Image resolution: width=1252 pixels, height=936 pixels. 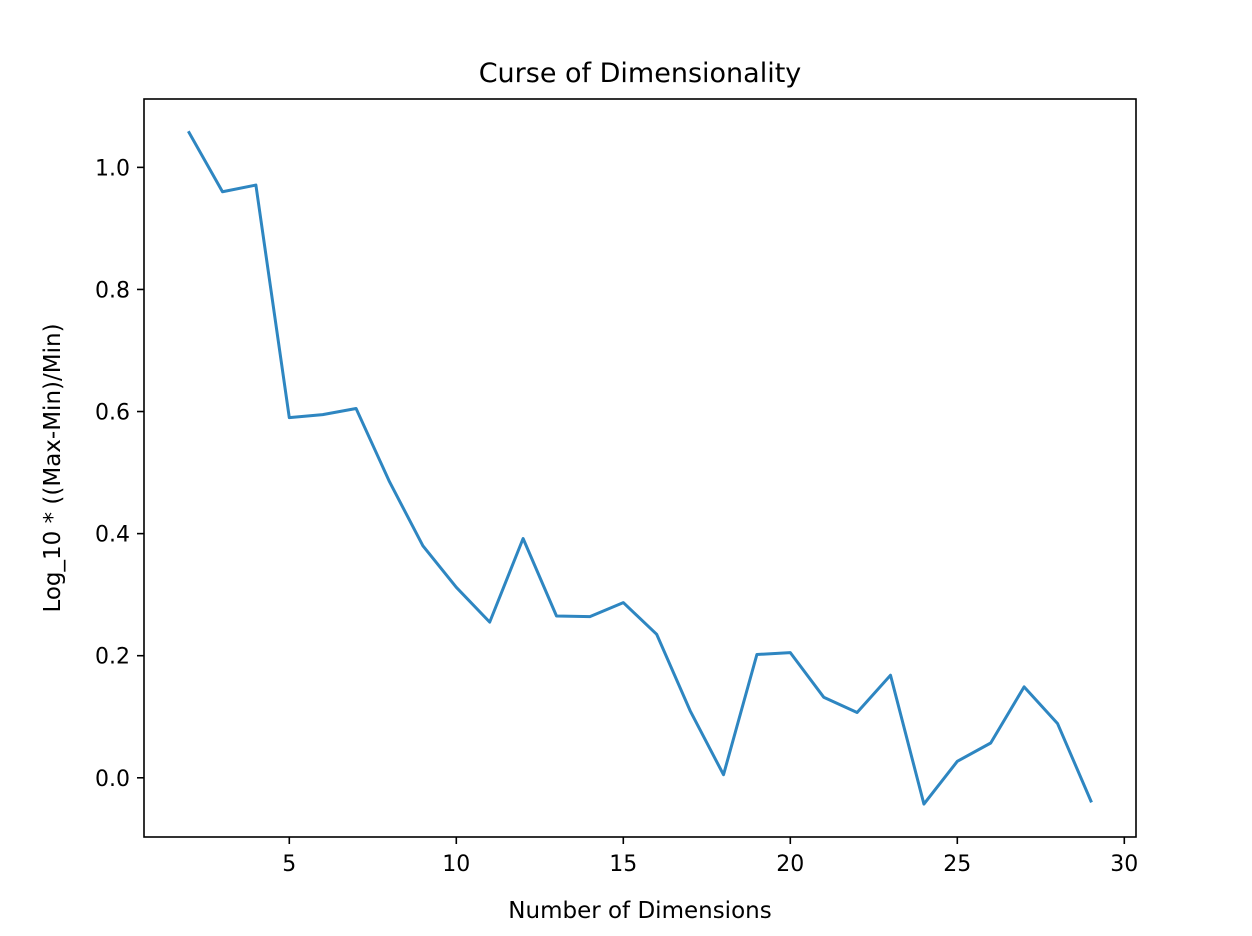 I want to click on x-tick-label: 10, so click(x=456, y=864).